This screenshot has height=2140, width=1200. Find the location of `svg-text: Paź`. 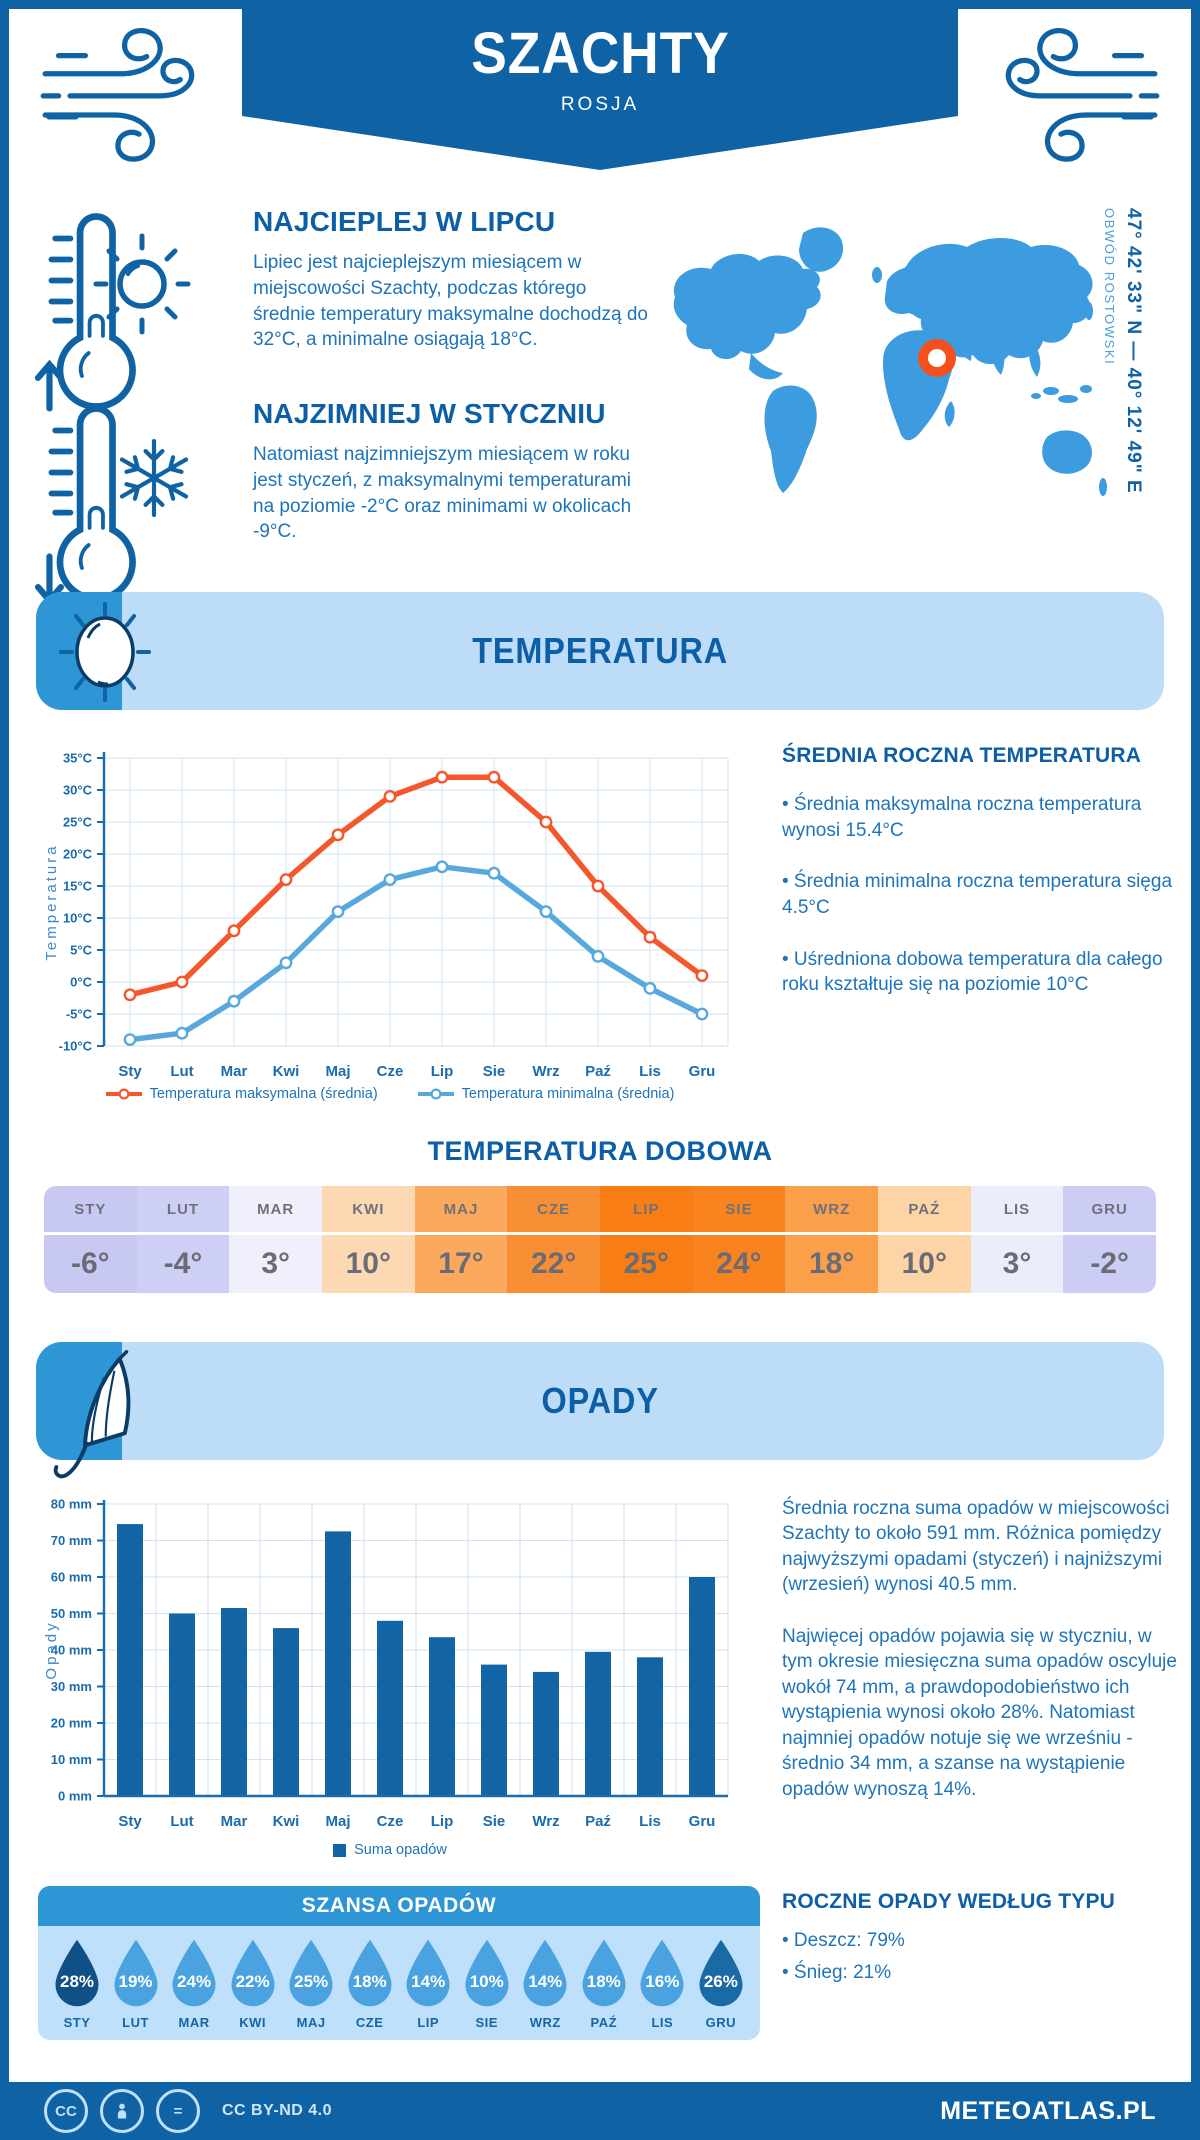

svg-text: Paź is located at coordinates (598, 1821).